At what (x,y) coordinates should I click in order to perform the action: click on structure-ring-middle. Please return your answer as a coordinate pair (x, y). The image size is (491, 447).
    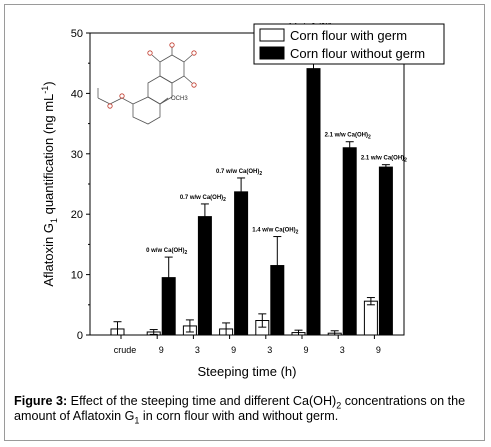
    Looking at the image, I should click on (160, 90).